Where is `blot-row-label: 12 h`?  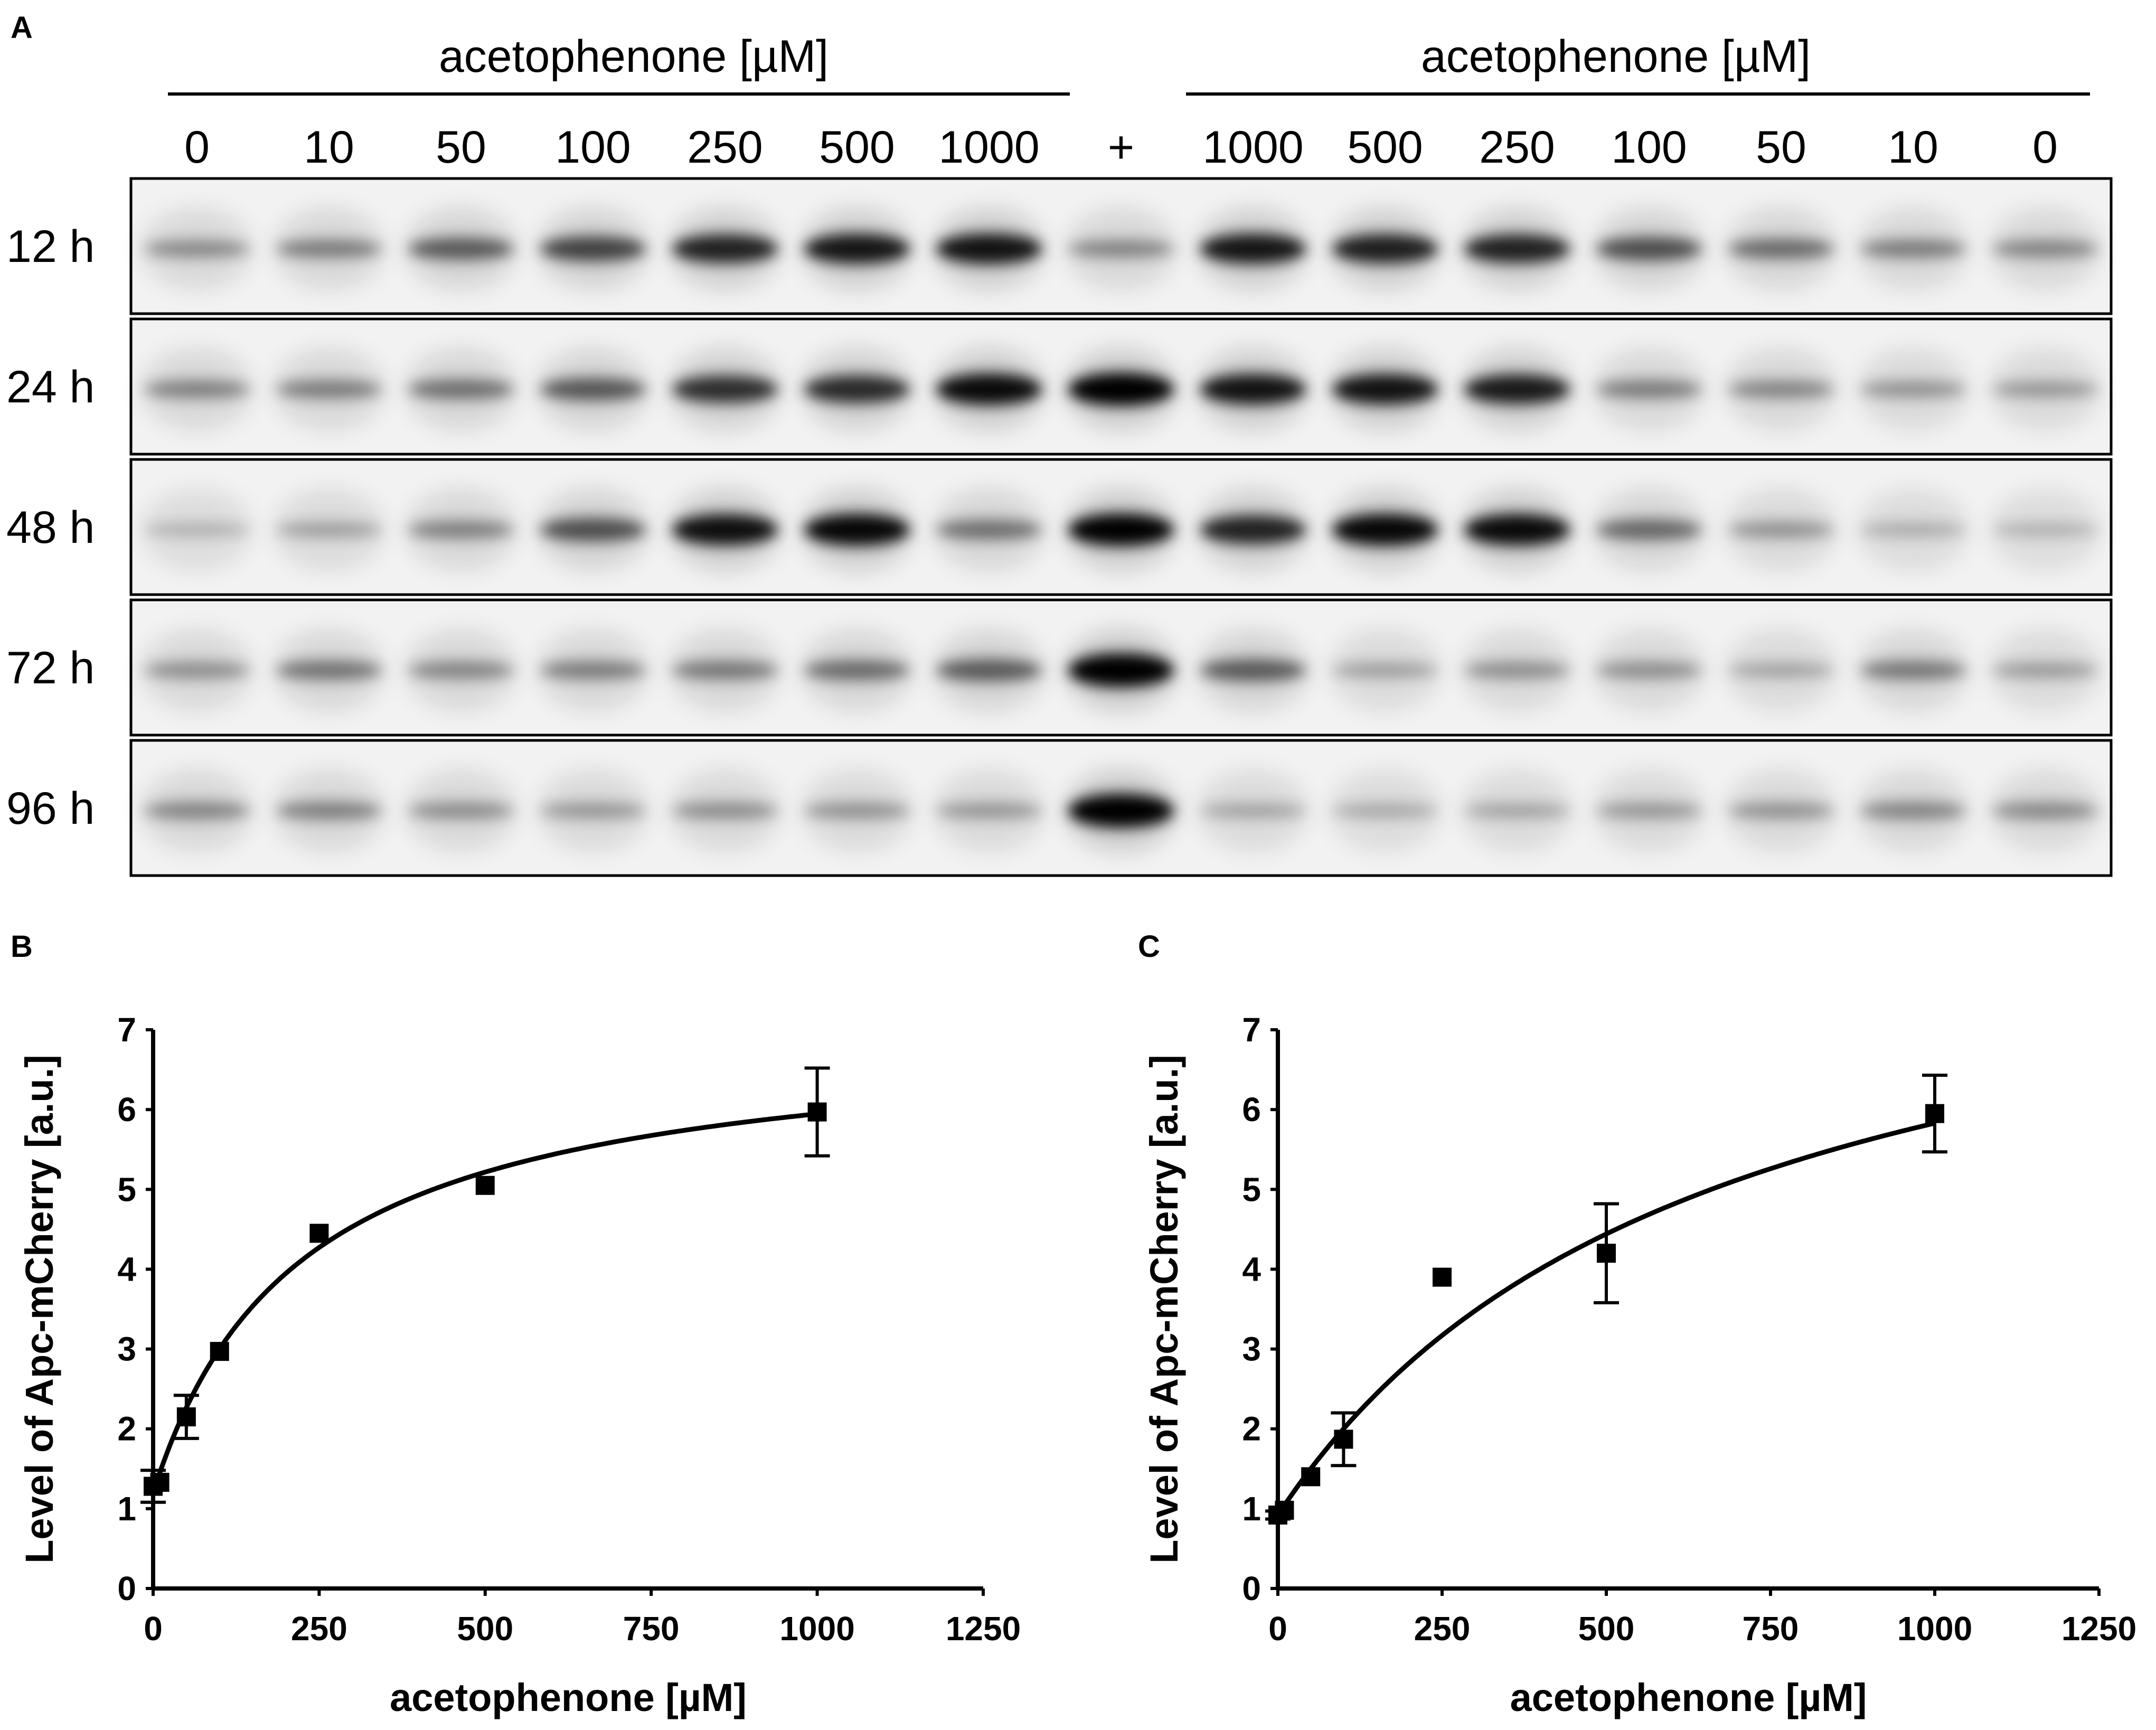
blot-row-label: 12 h is located at coordinates (50, 246).